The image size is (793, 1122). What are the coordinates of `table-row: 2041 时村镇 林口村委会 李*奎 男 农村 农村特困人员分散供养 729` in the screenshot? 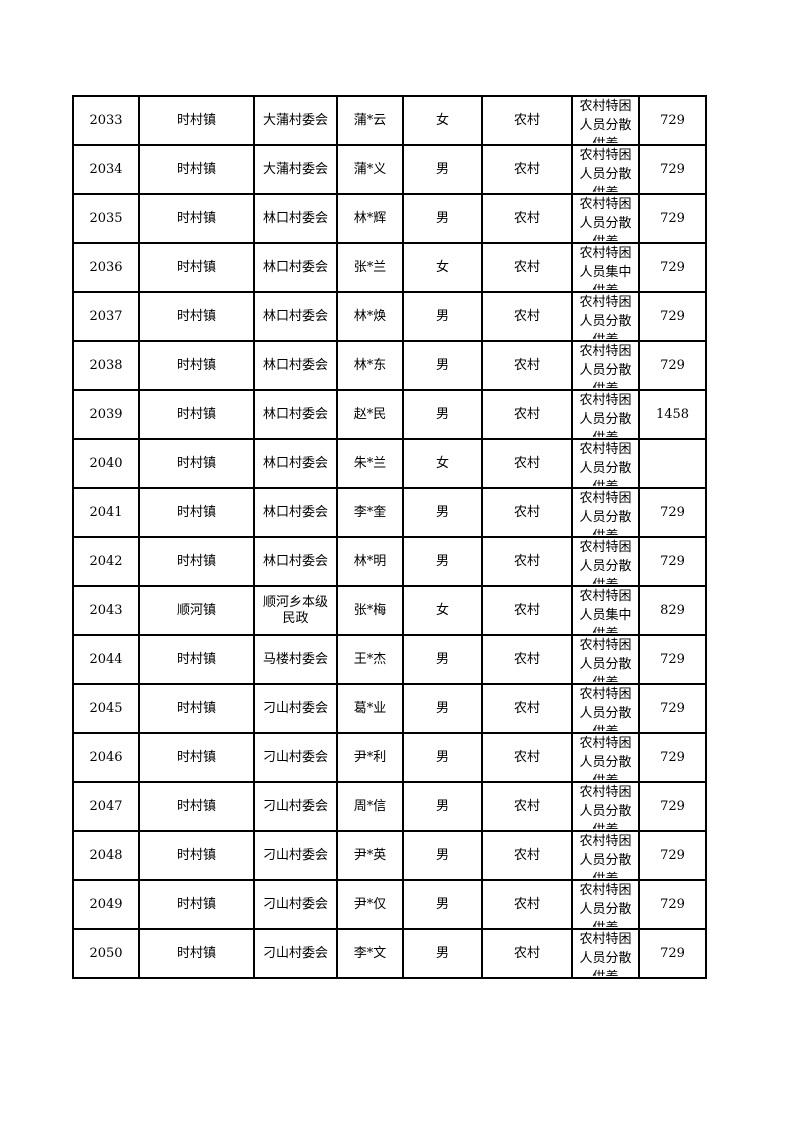 It's located at (389, 512).